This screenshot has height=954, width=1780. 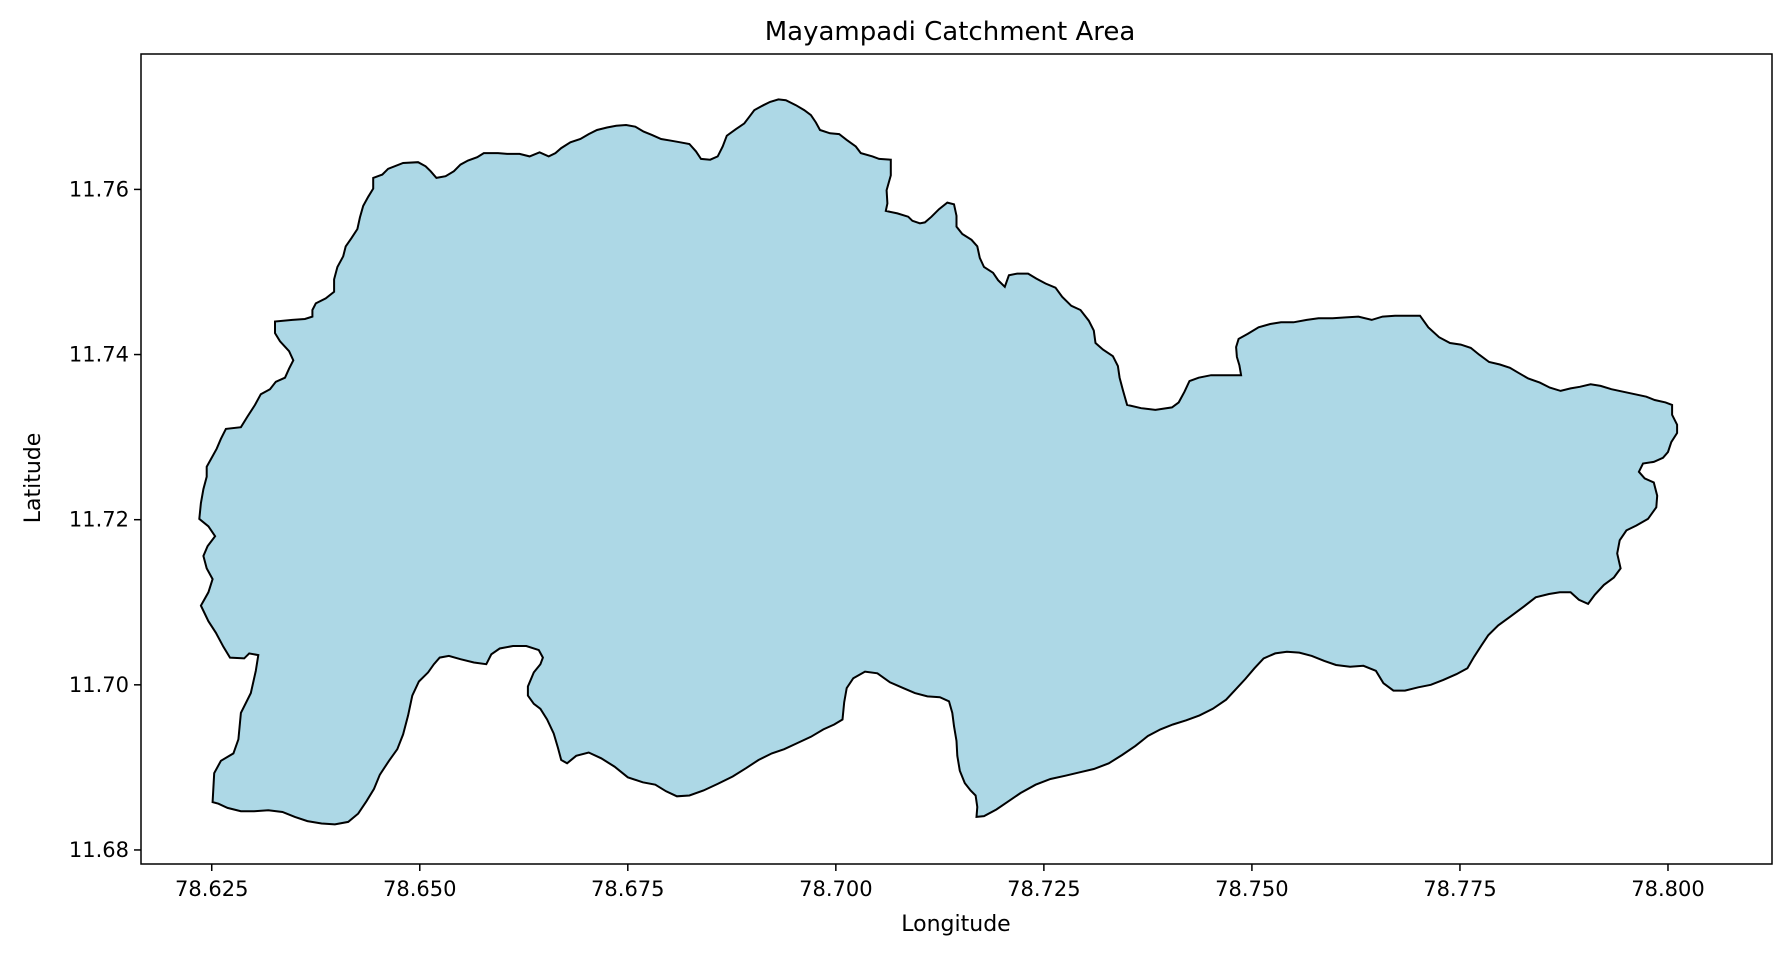 What do you see at coordinates (99, 850) in the screenshot?
I see `y-tick-label: 11.68` at bounding box center [99, 850].